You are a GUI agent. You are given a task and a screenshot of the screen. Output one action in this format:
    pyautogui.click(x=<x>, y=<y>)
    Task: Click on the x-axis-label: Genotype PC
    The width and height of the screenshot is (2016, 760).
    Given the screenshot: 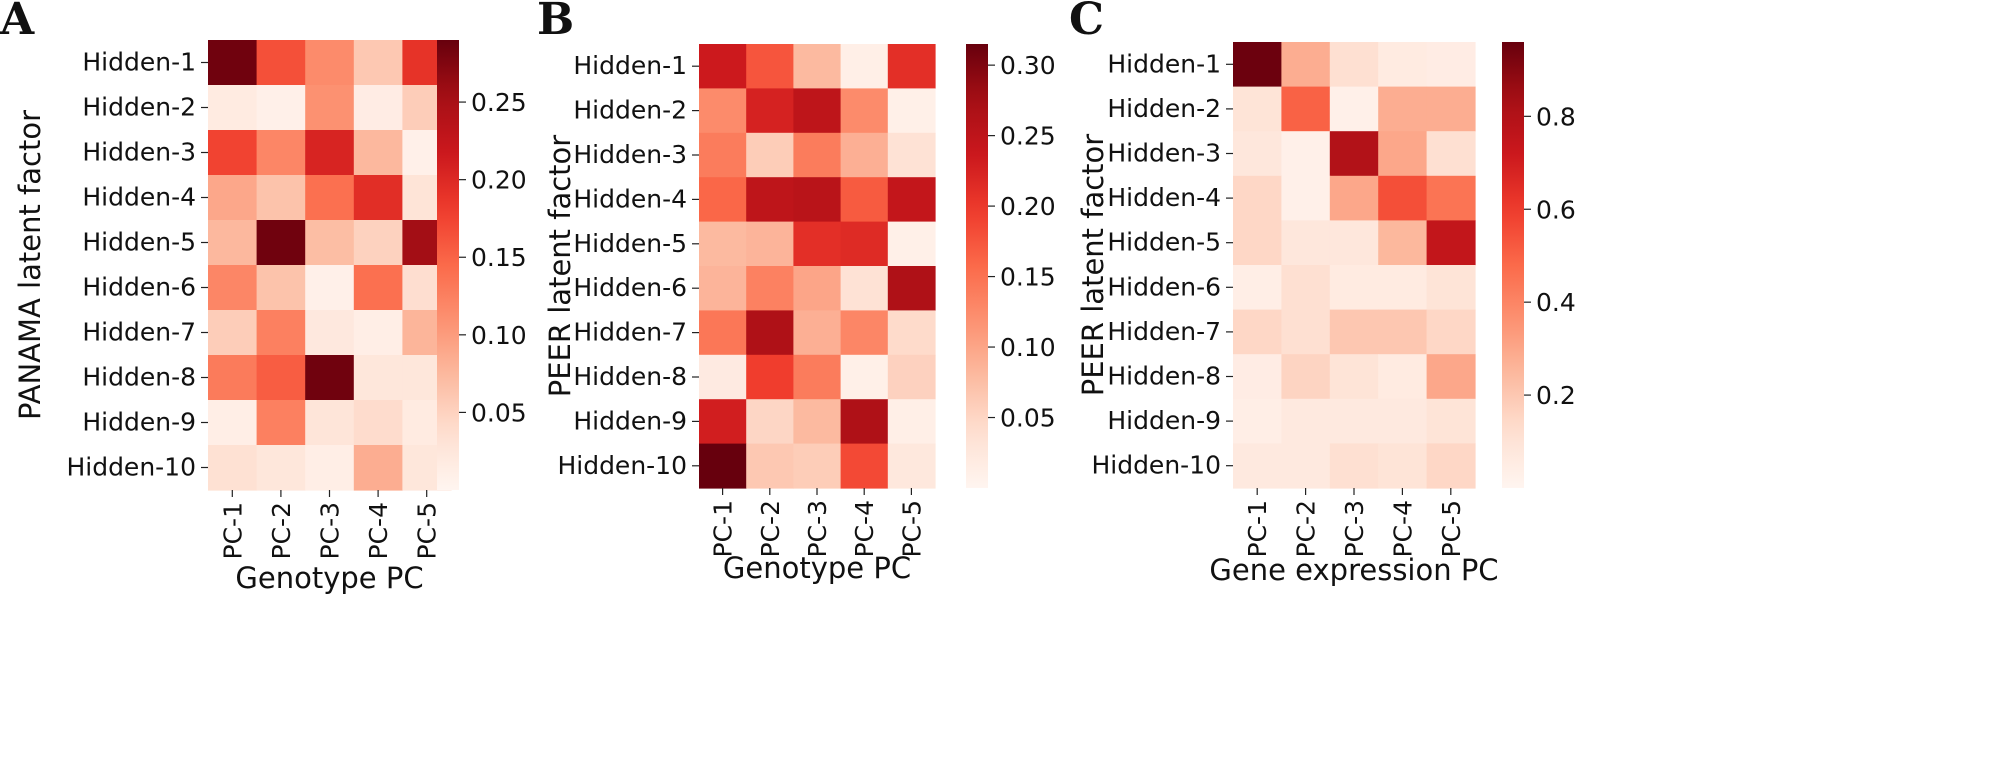 What is the action you would take?
    pyautogui.click(x=817, y=568)
    